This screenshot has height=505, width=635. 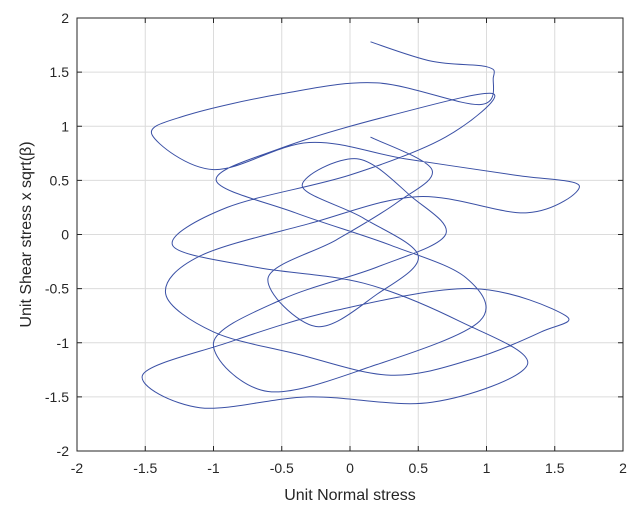 I want to click on y-tick-label: -1, so click(x=63, y=343).